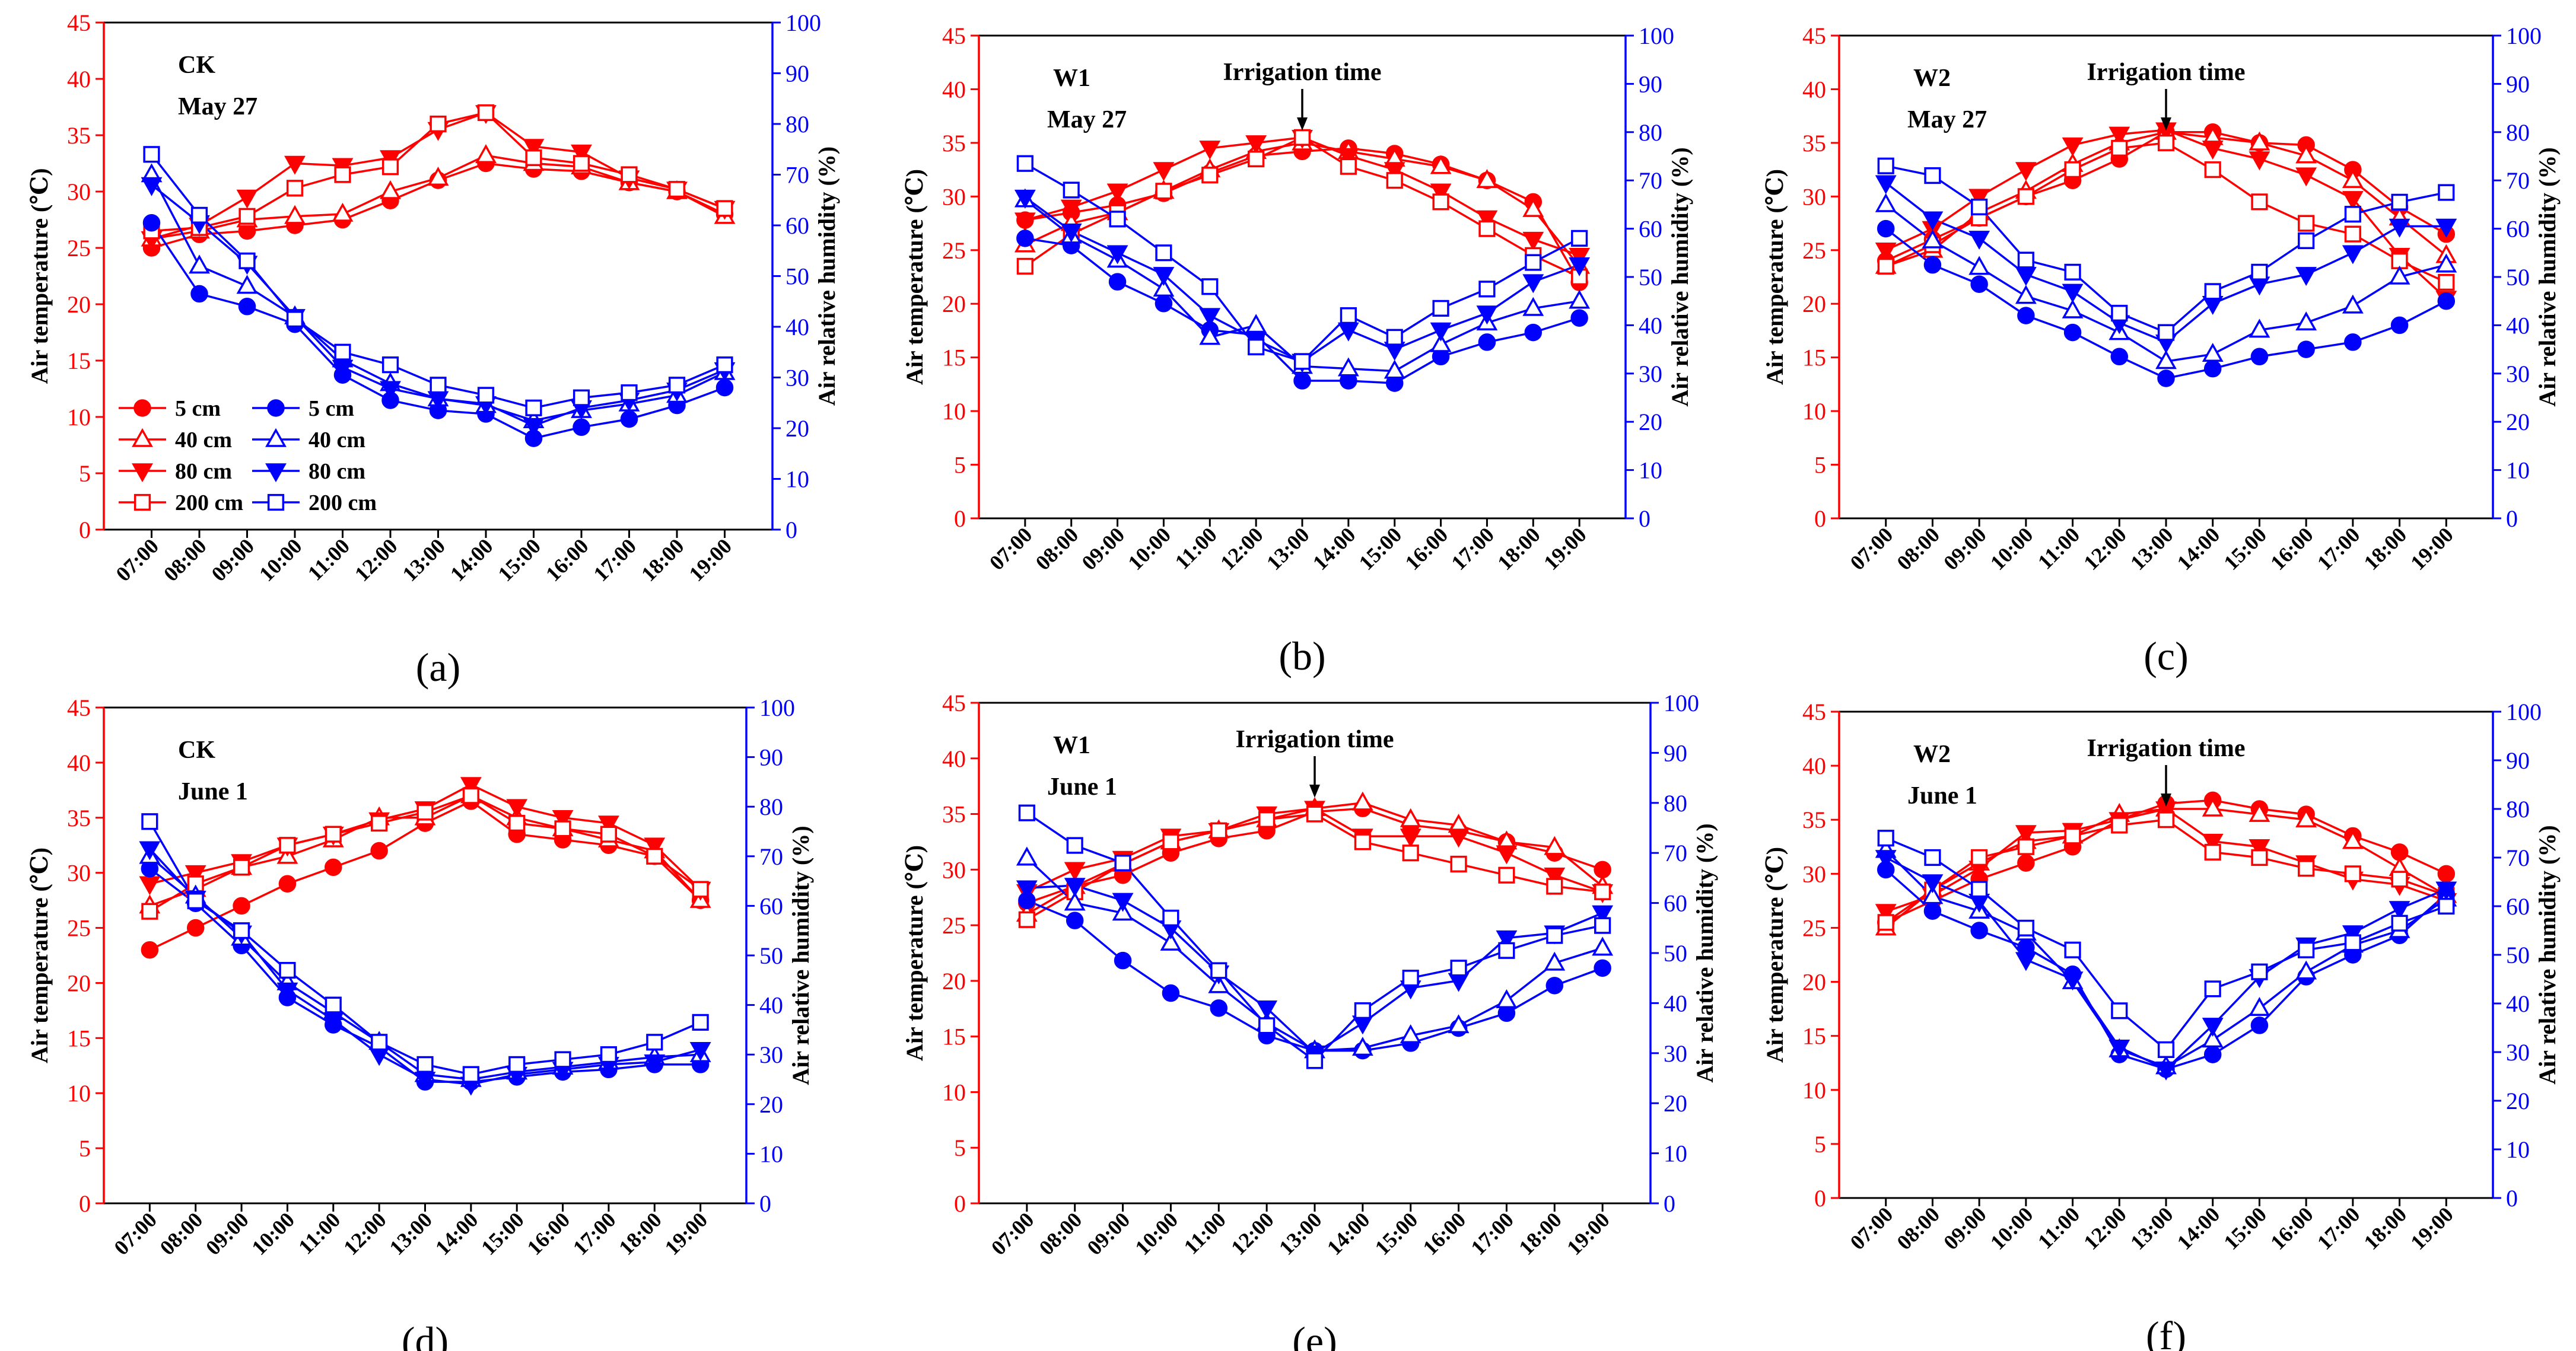  Describe the element at coordinates (2512, 1198) in the screenshot. I see `right-tick-label: 0` at that location.